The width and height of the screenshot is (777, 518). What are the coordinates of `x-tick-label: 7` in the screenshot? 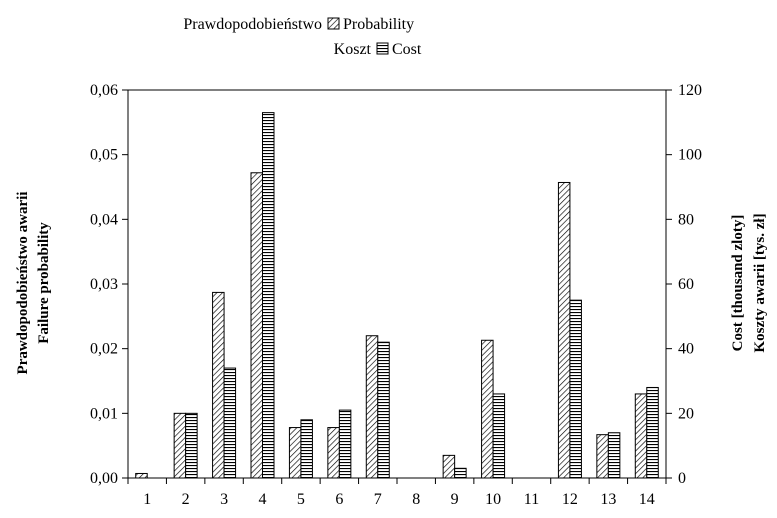 It's located at (378, 499).